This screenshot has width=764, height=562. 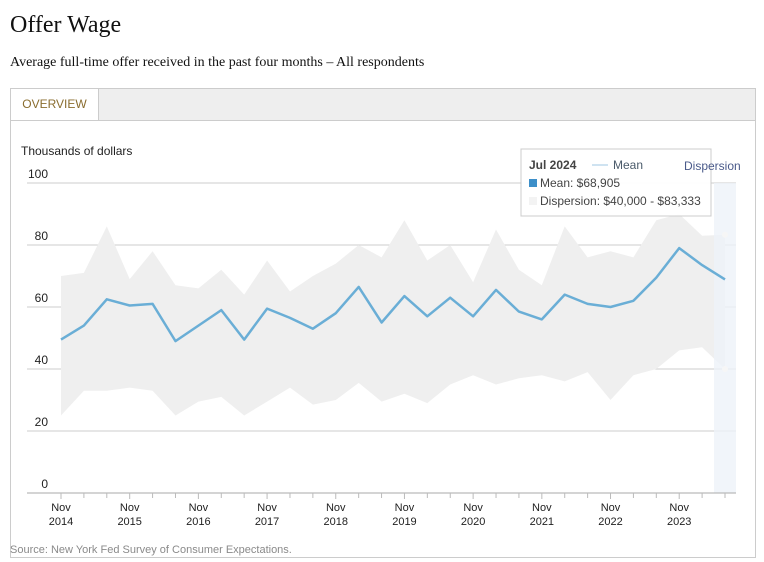 I want to click on x-tick-label-year: 2021, so click(x=542, y=522).